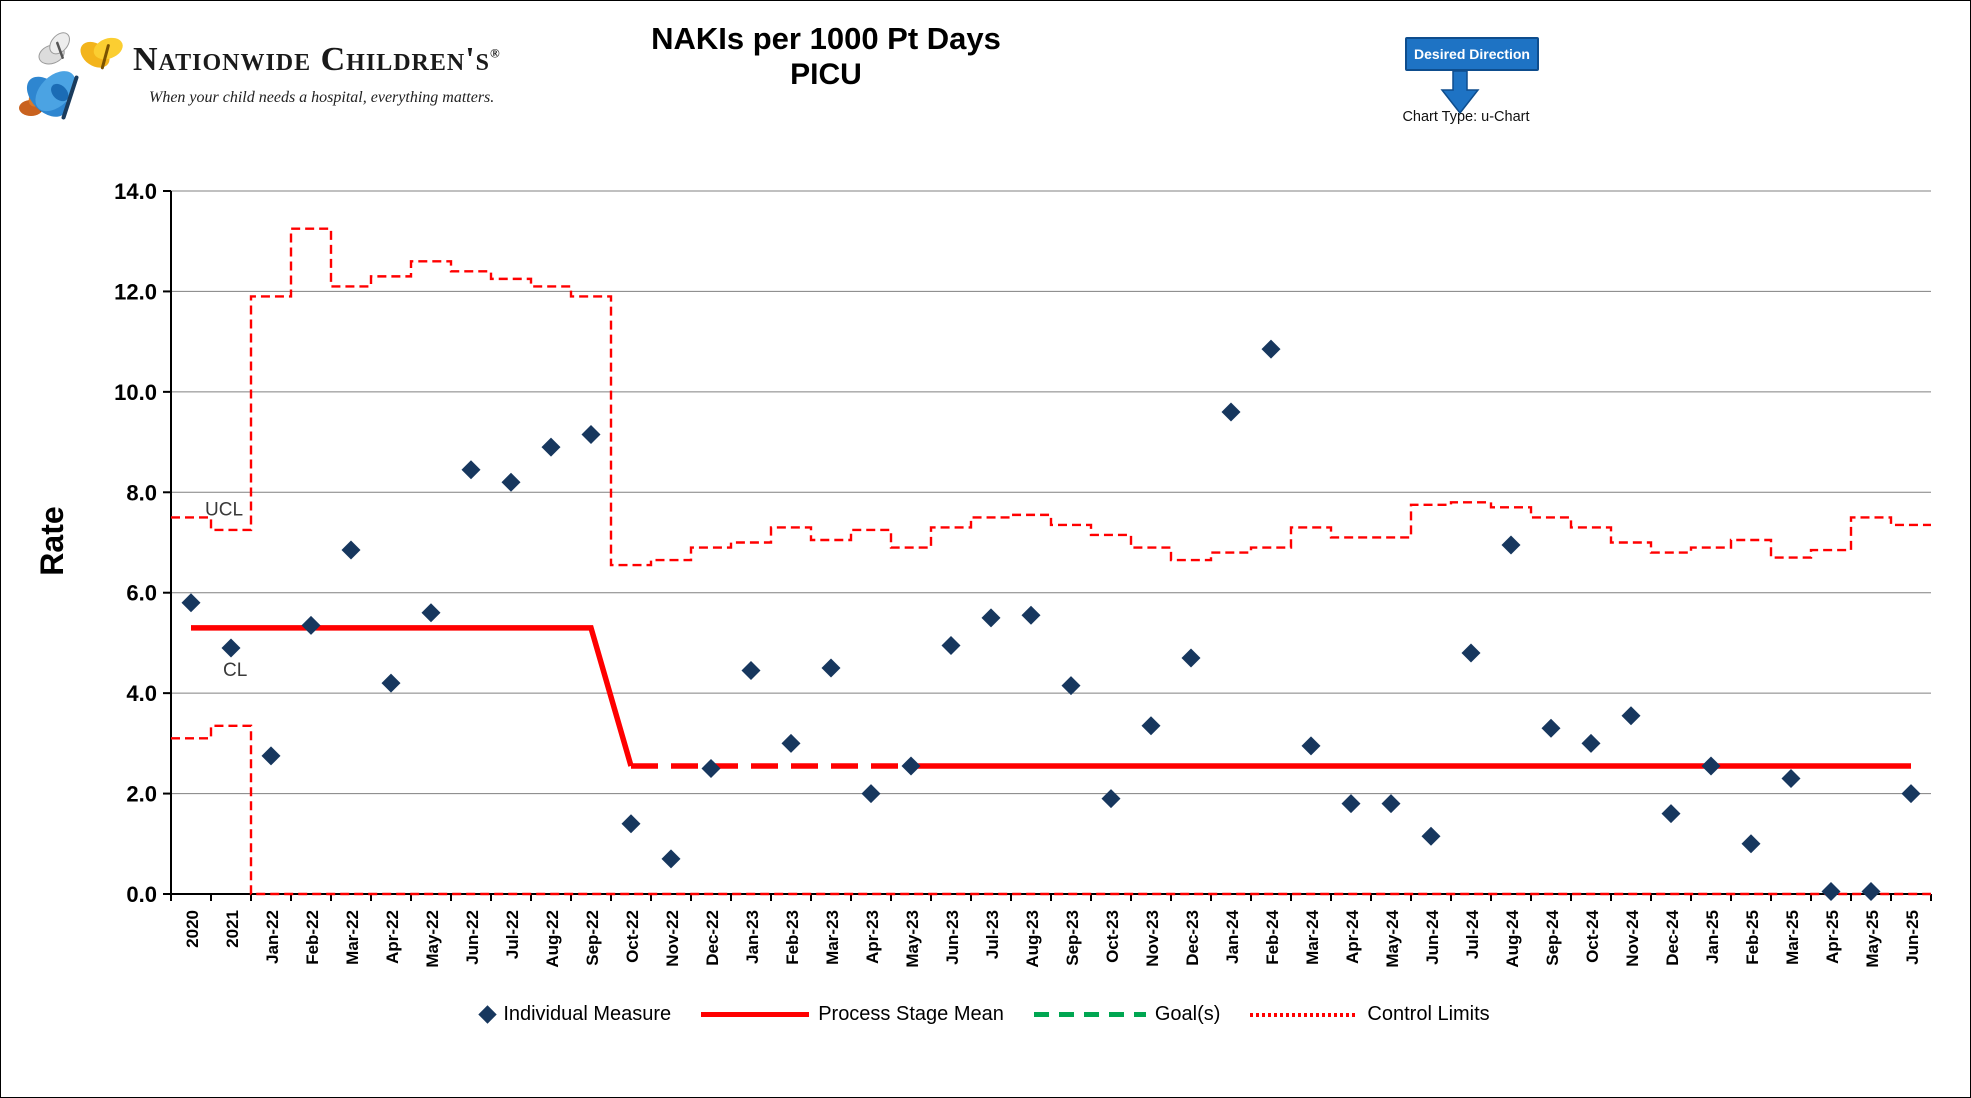 The height and width of the screenshot is (1098, 1971). I want to click on lcl-line, so click(1051, 810).